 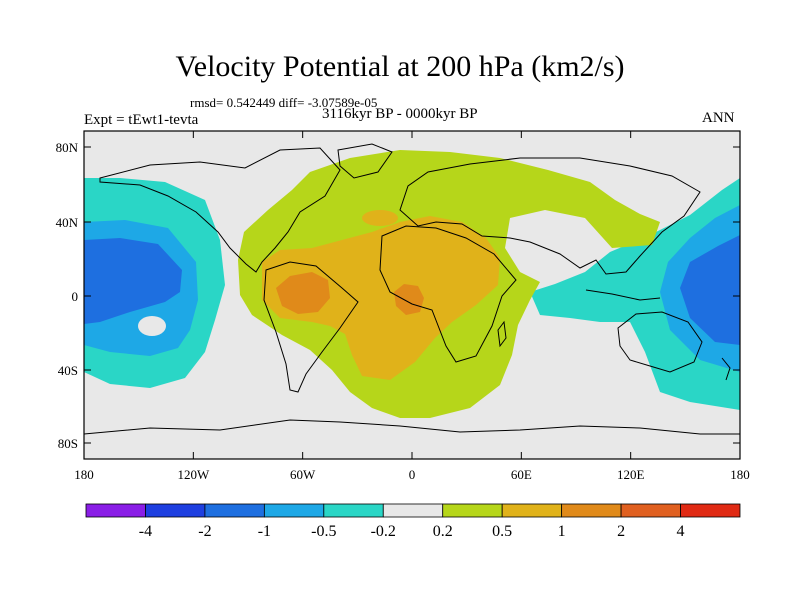 I want to click on coast-madagascar, so click(x=502, y=334).